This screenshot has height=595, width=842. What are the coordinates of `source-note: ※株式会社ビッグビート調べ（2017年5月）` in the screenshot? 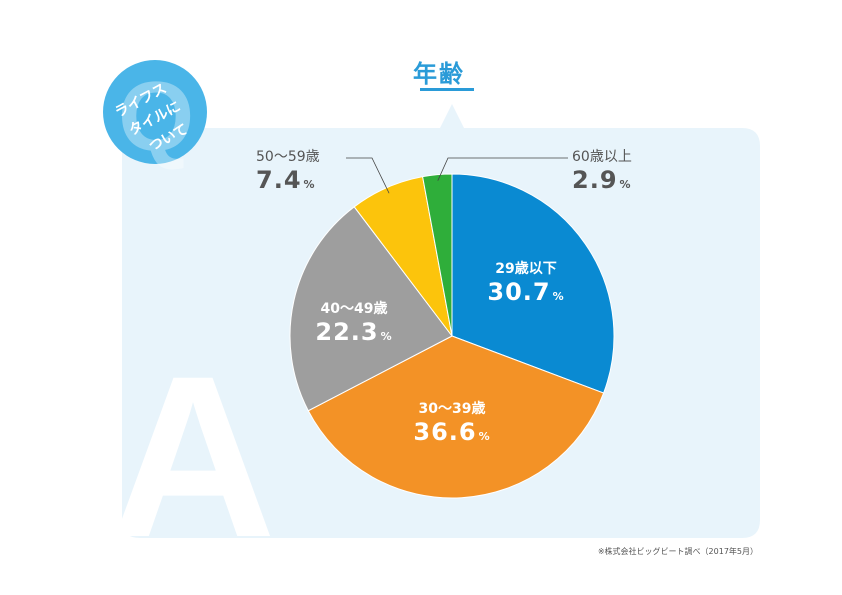 It's located at (677, 551).